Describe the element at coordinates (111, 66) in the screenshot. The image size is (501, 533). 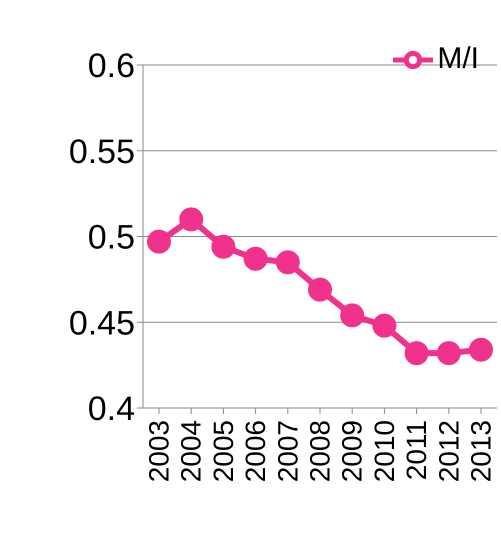
I see `y-tick-label: 0.6` at that location.